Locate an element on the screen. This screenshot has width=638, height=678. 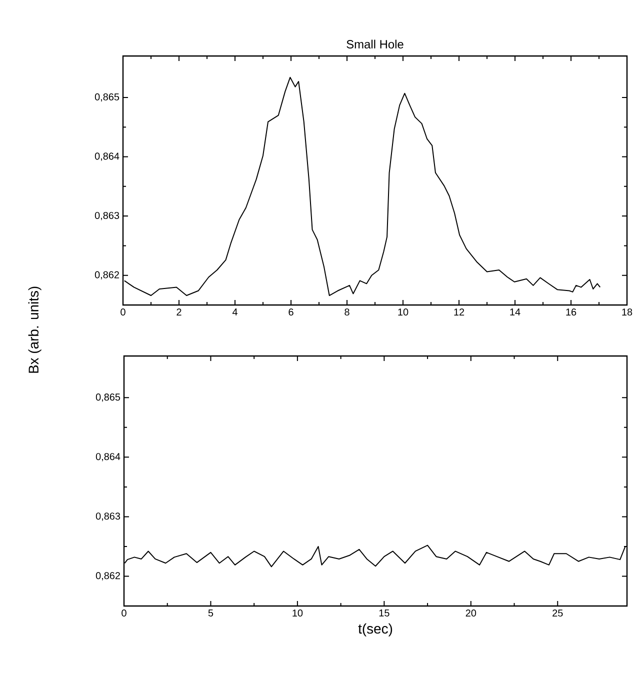
x-tick-label: 14 is located at coordinates (515, 312).